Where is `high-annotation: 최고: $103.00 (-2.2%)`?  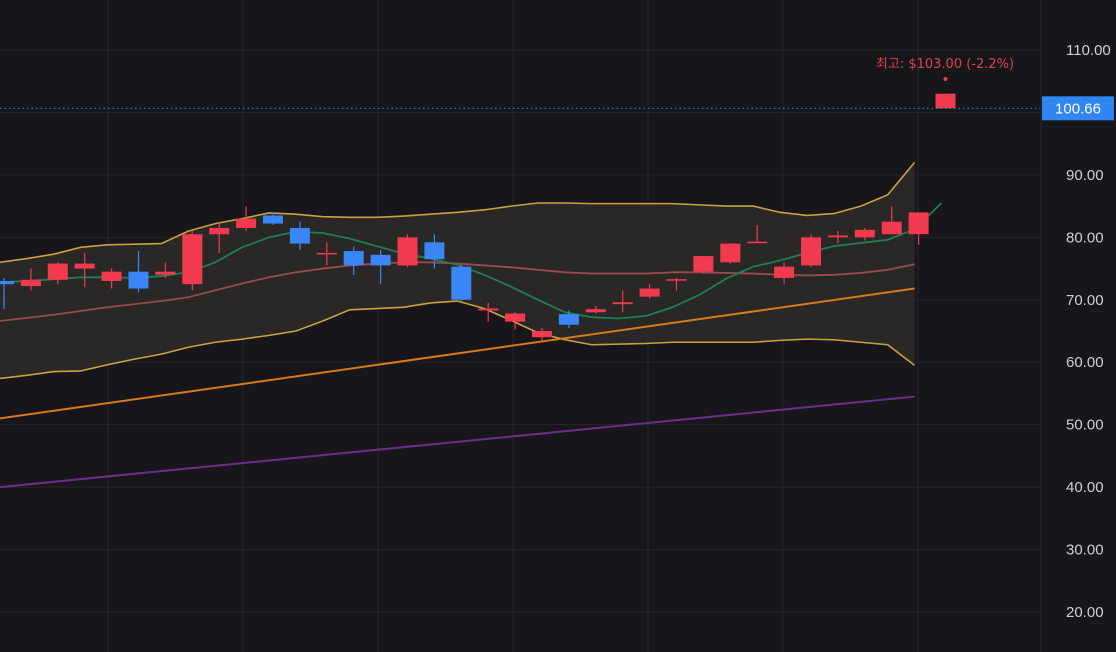
high-annotation: 최고: $103.00 (-2.2%) is located at coordinates (945, 69).